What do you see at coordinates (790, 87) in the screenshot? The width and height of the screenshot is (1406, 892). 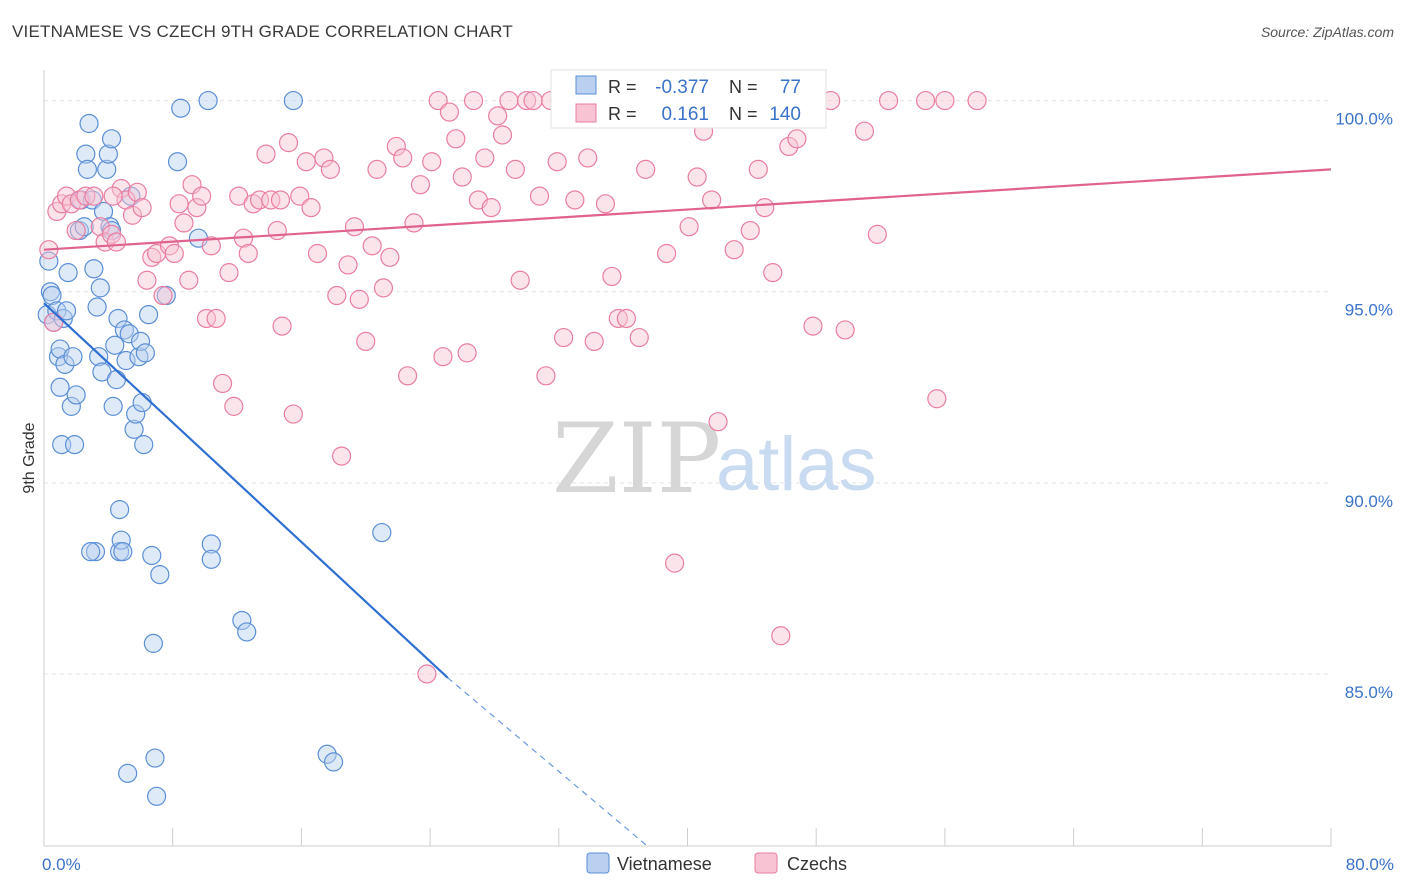 I see `stats-n-value-vietnamese: 77` at bounding box center [790, 87].